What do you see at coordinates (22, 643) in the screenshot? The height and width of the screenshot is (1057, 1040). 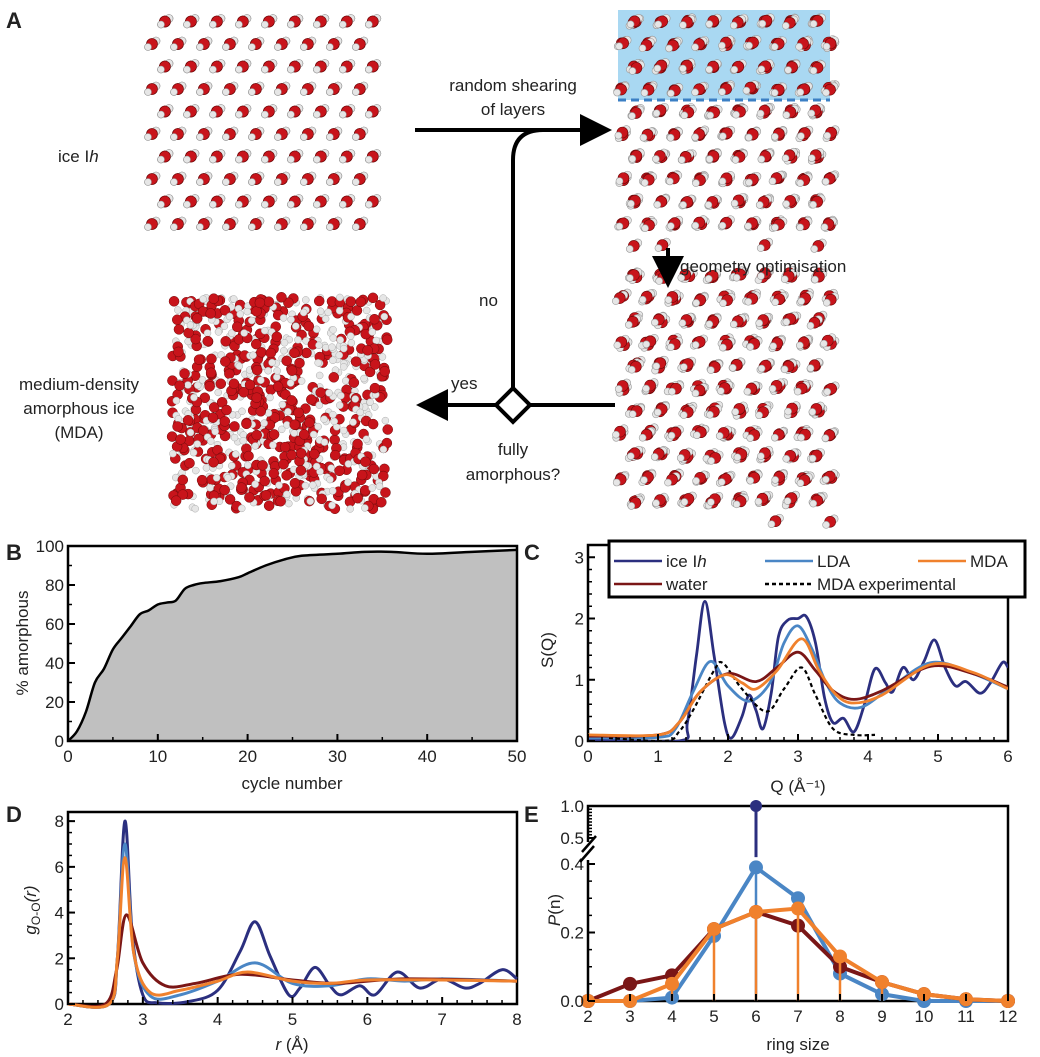 I see `b-ylabel: % amorphous` at bounding box center [22, 643].